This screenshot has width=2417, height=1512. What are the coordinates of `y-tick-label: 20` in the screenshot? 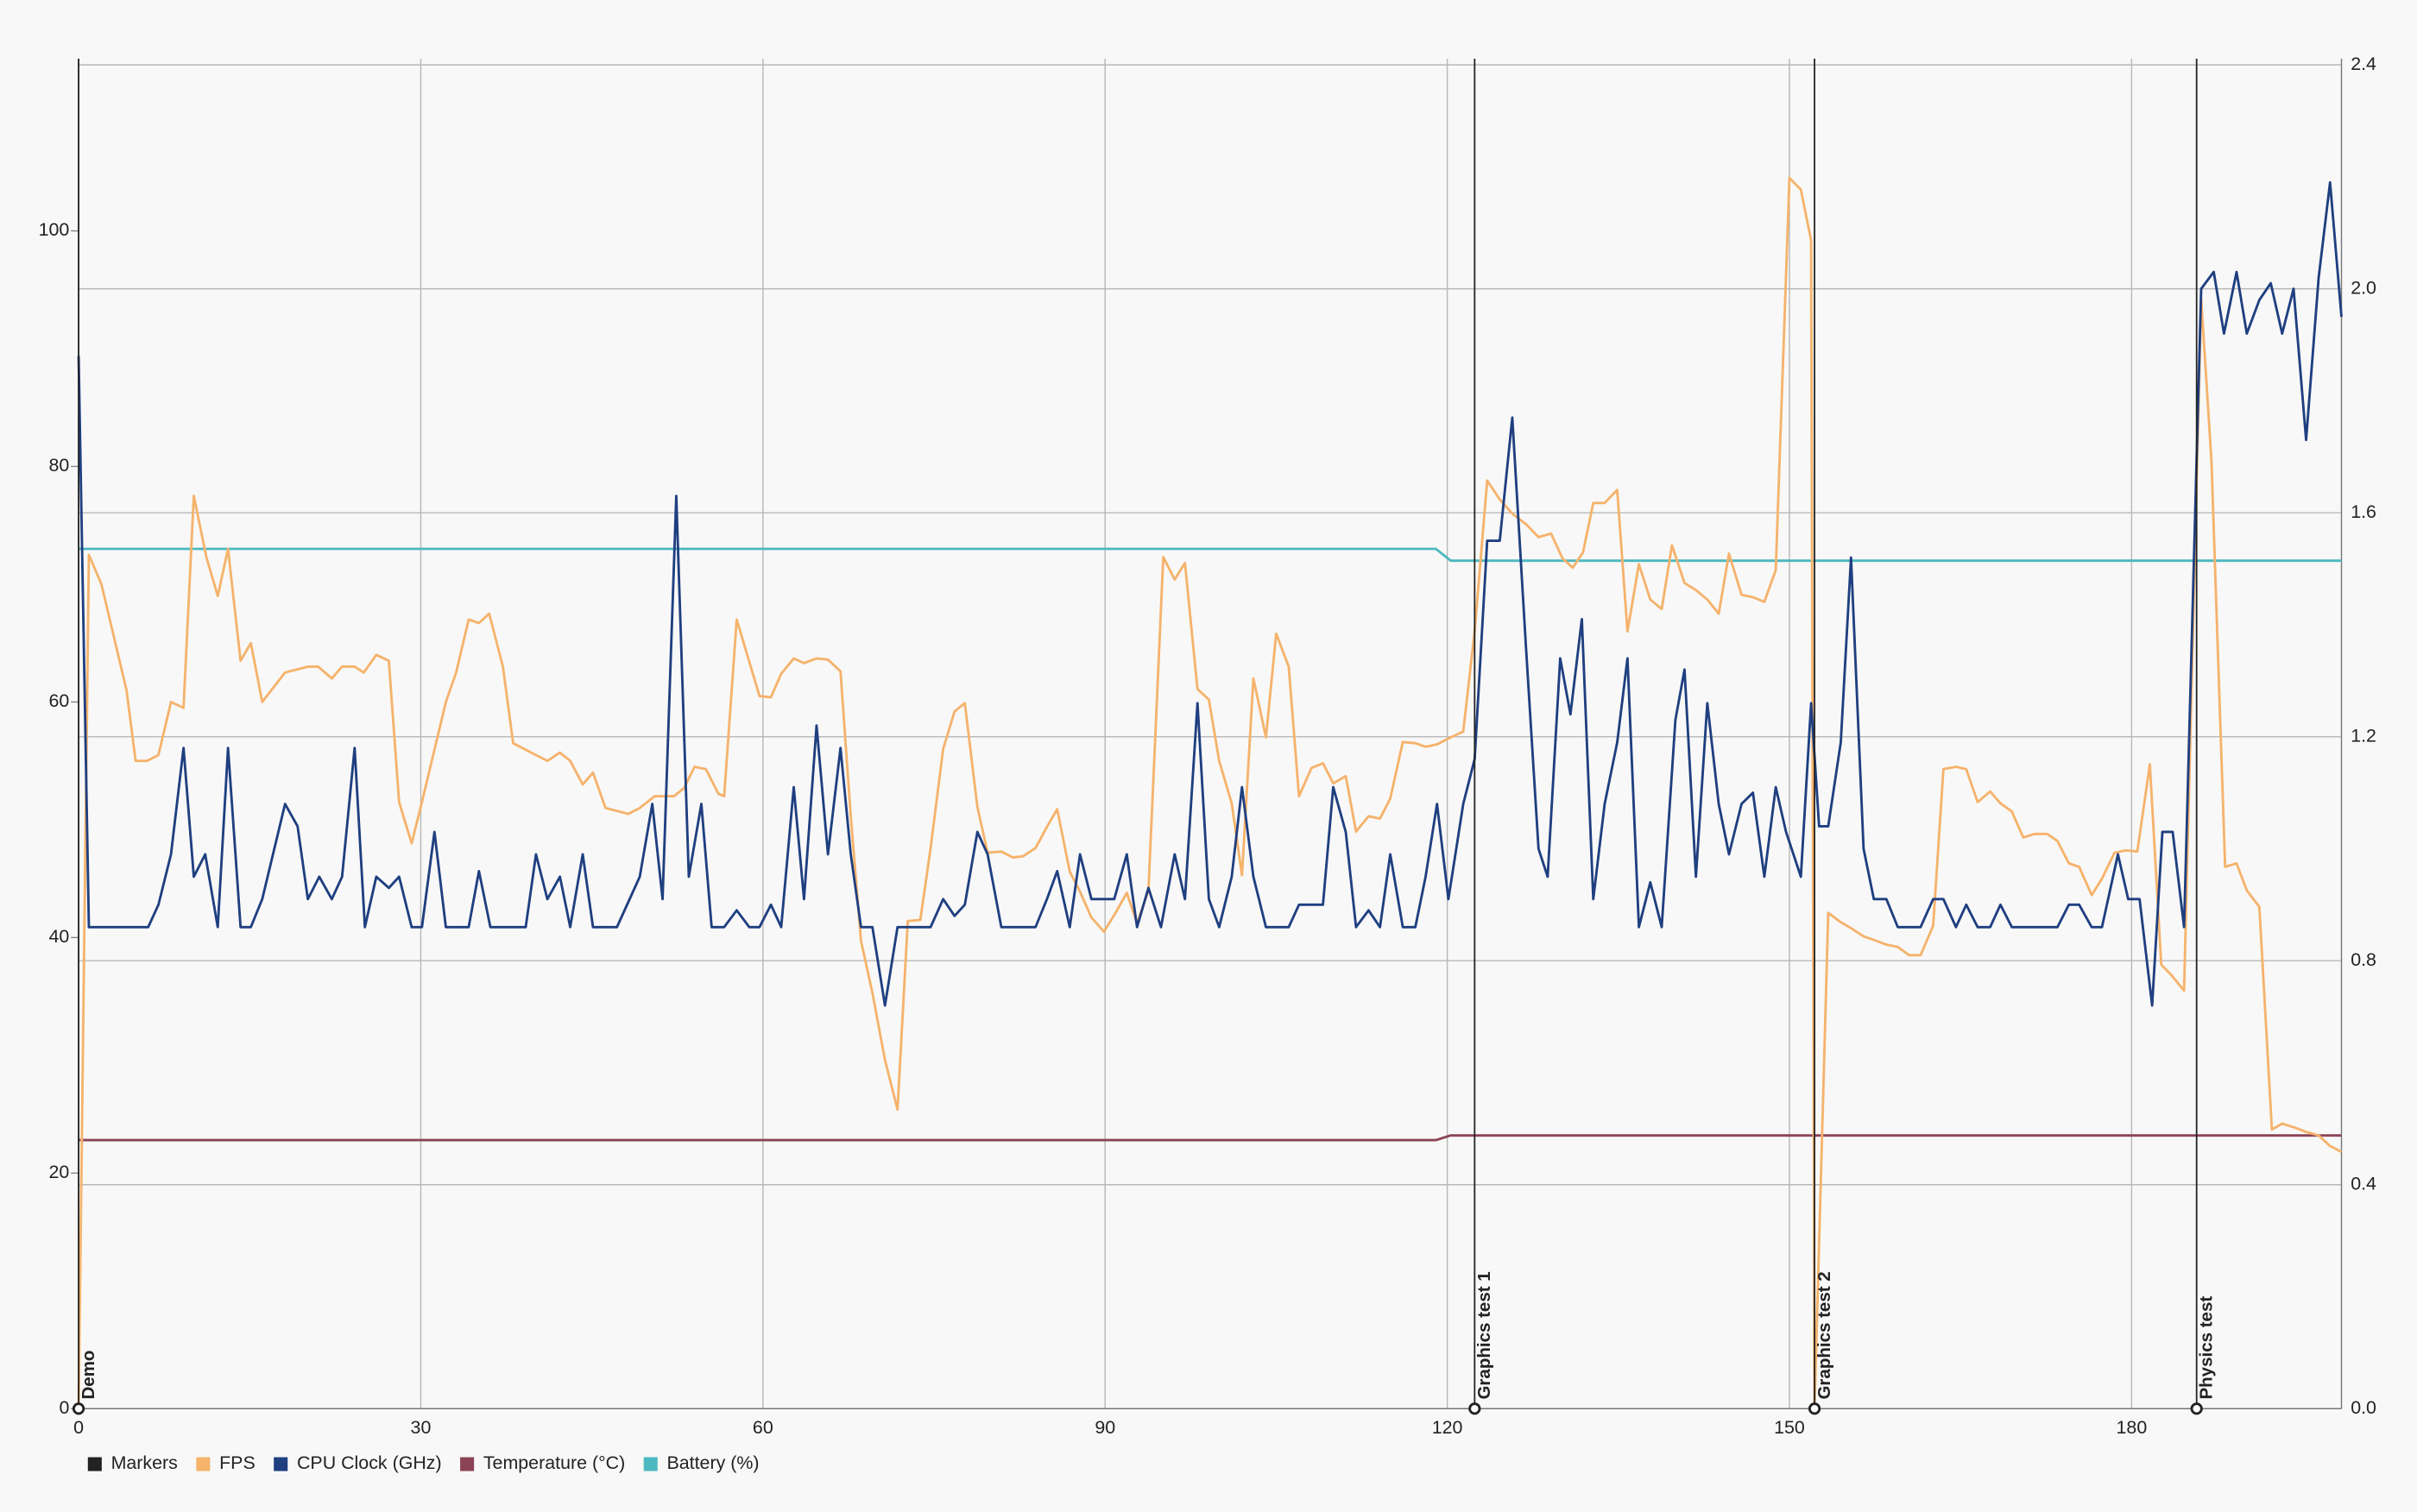 It's located at (59, 1172).